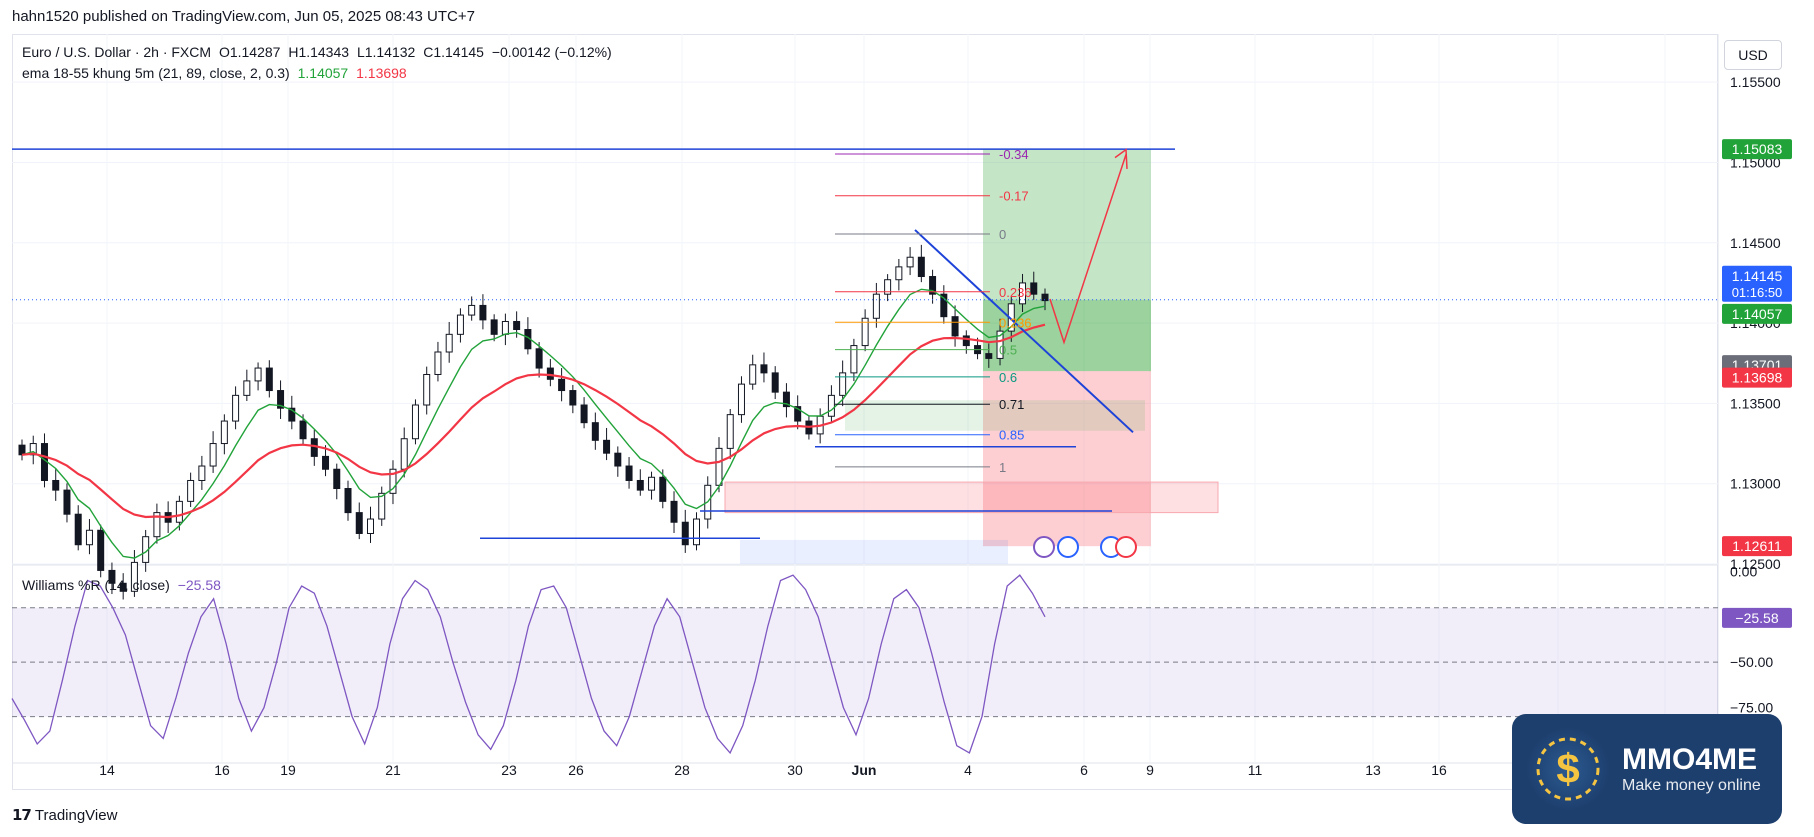  What do you see at coordinates (1439, 770) in the screenshot?
I see `x-tick-label: 16` at bounding box center [1439, 770].